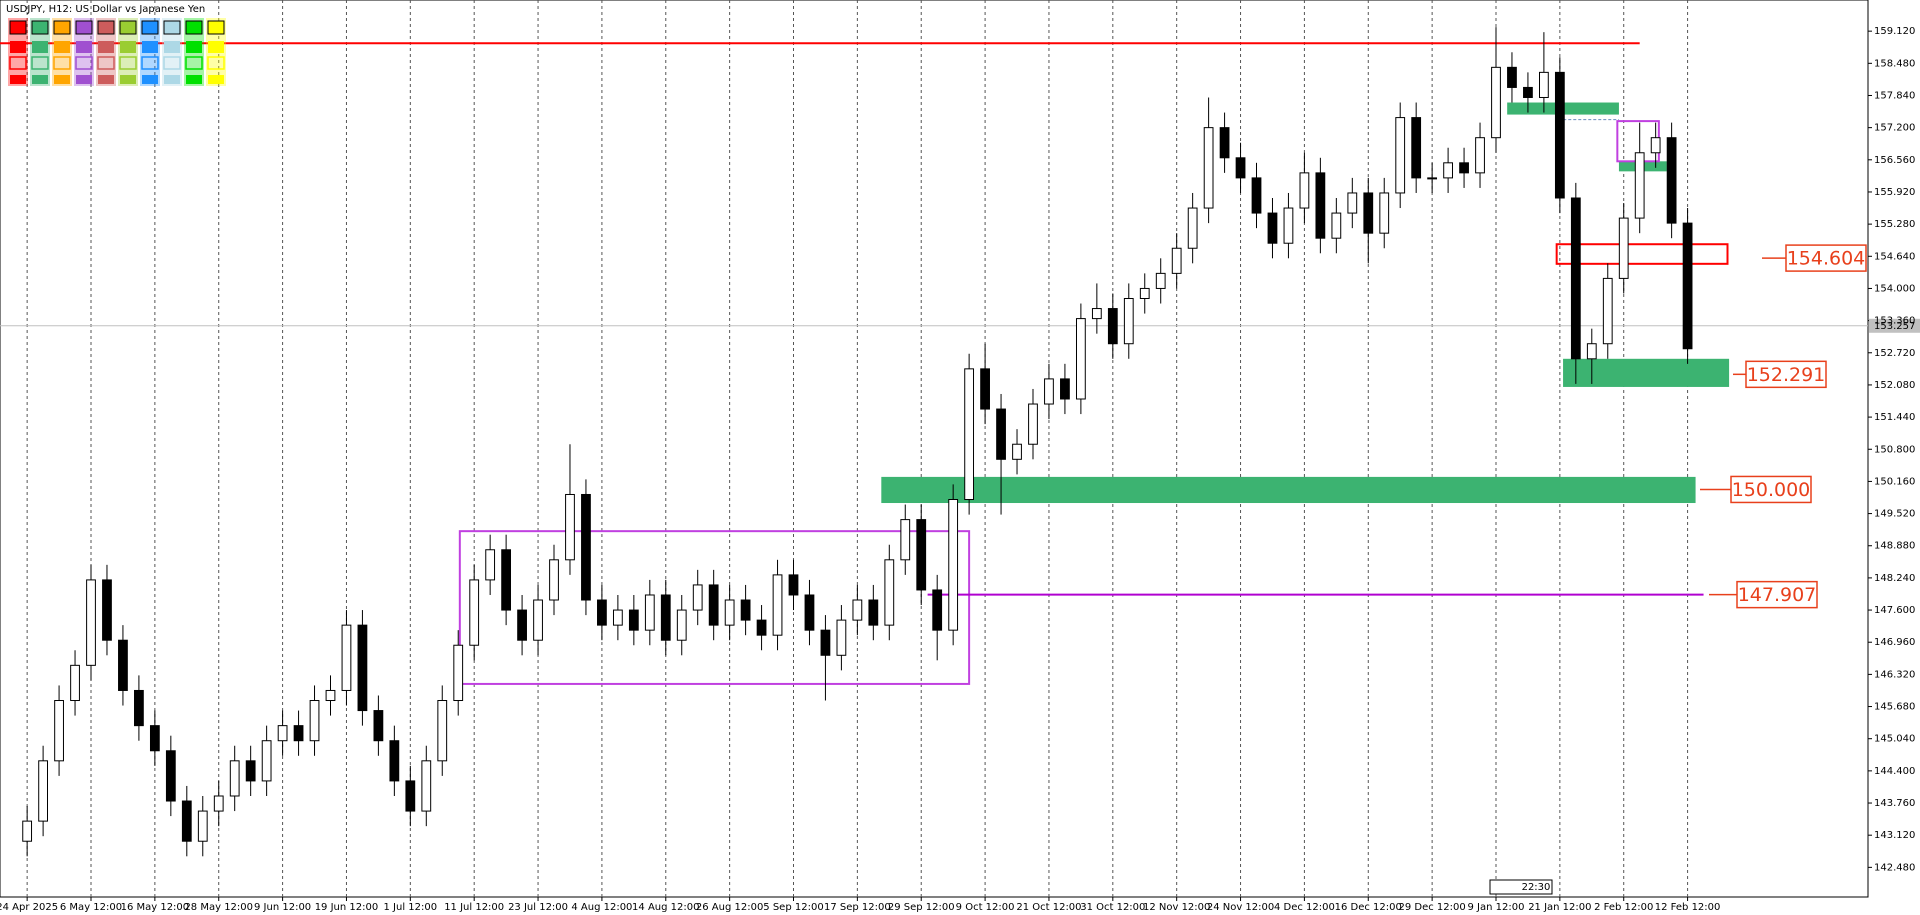 This screenshot has height=915, width=1920. I want to click on y-tick-label: 150.800, so click(1894, 449).